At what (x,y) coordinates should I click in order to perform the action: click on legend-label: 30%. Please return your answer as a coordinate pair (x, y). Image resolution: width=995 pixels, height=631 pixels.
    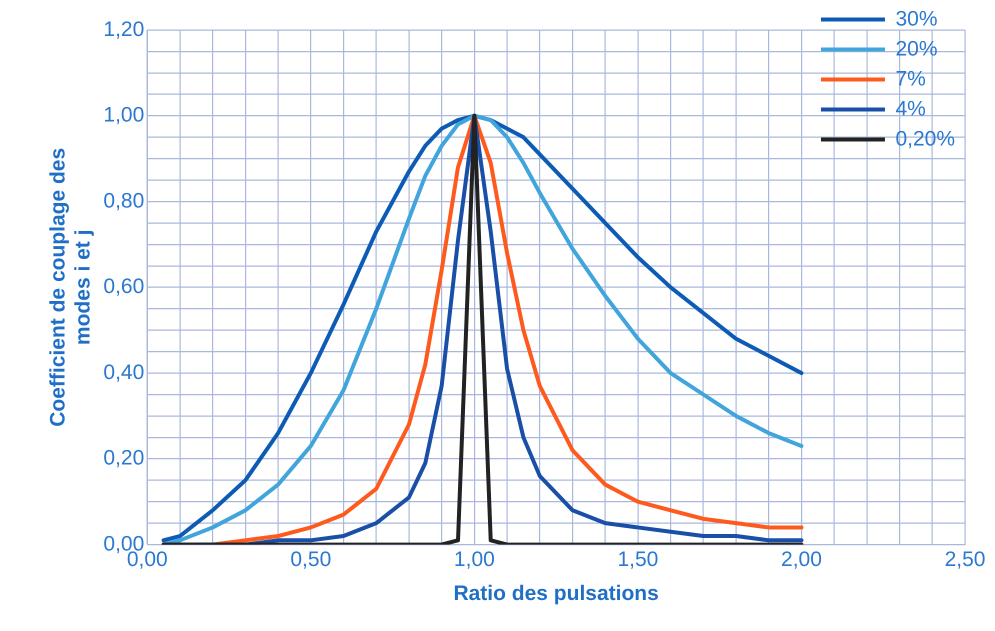
    Looking at the image, I should click on (916, 18).